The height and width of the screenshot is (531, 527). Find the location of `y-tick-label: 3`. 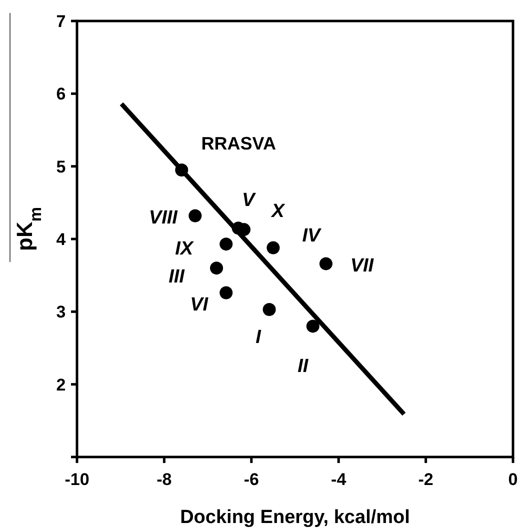

y-tick-label: 3 is located at coordinates (61, 312).